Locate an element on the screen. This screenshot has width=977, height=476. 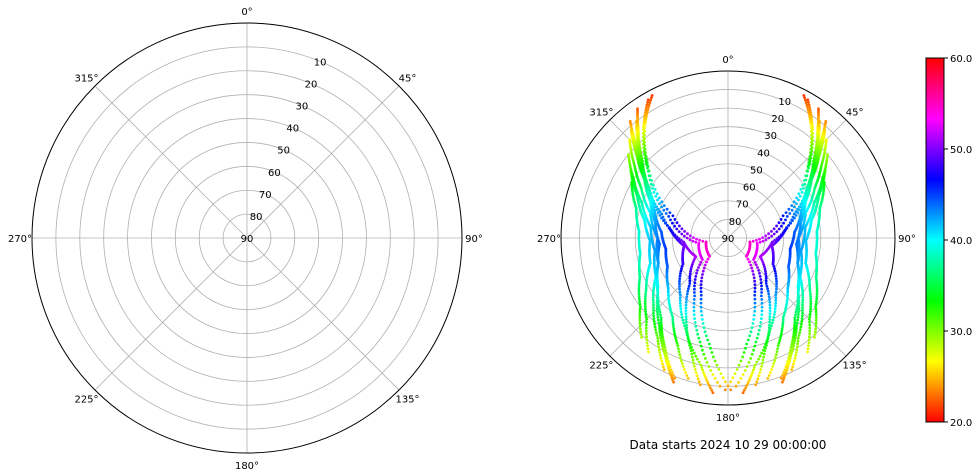
angle-tick-label: 180° is located at coordinates (247, 466).